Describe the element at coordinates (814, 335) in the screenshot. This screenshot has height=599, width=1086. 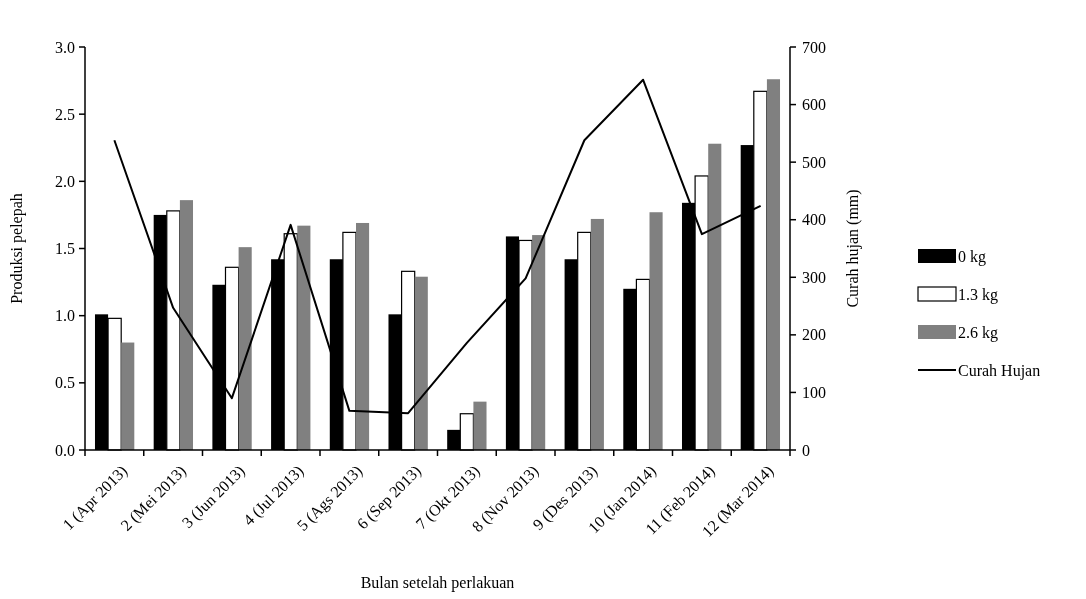
I see `y2-tick-label: 200` at that location.